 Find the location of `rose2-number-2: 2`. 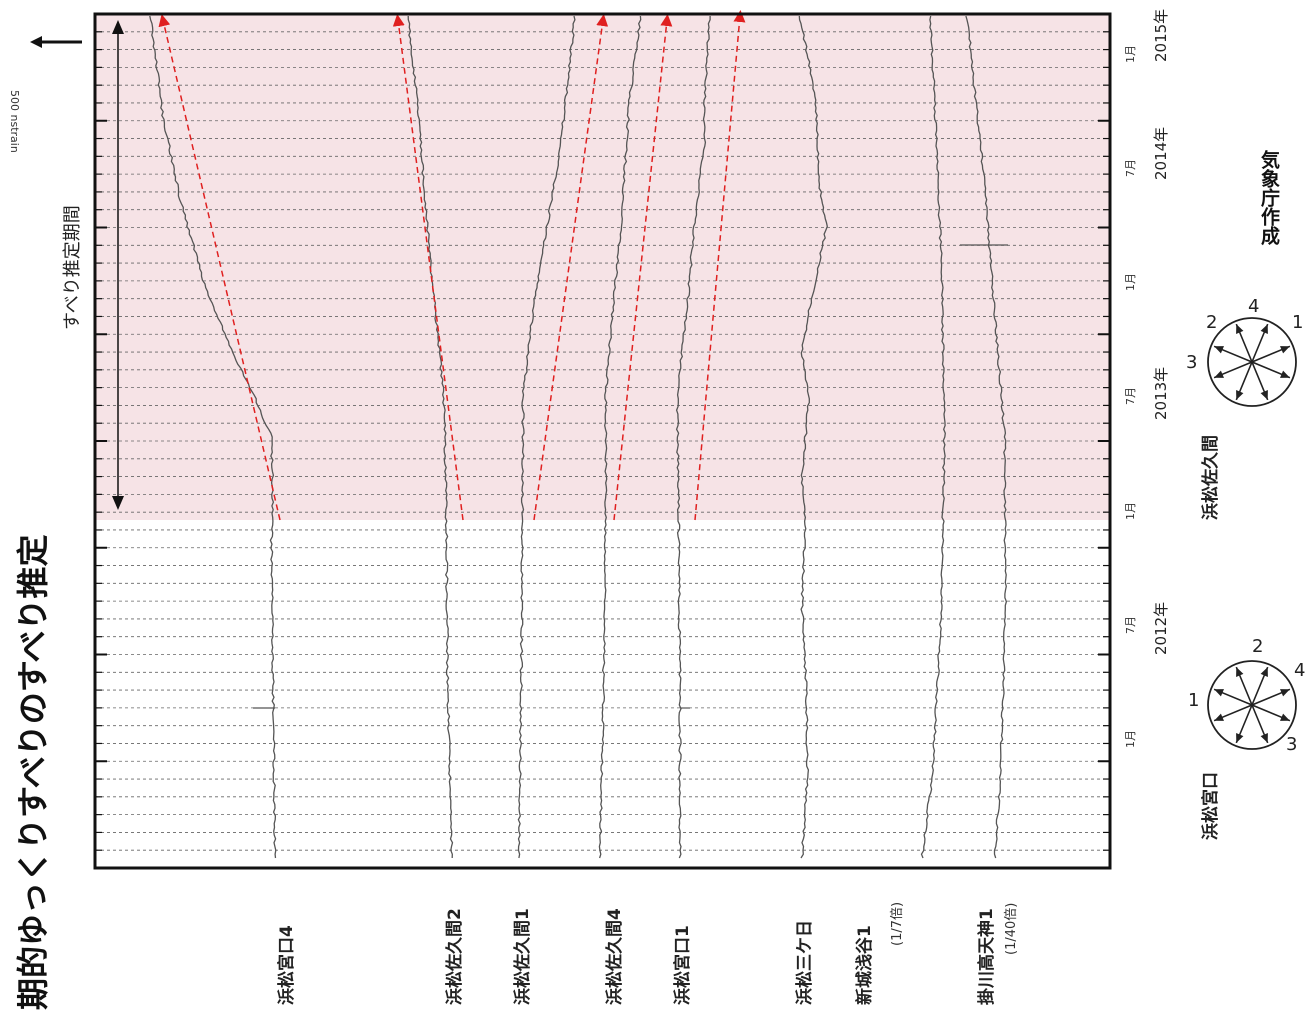

rose2-number-2: 2 is located at coordinates (1212, 322).